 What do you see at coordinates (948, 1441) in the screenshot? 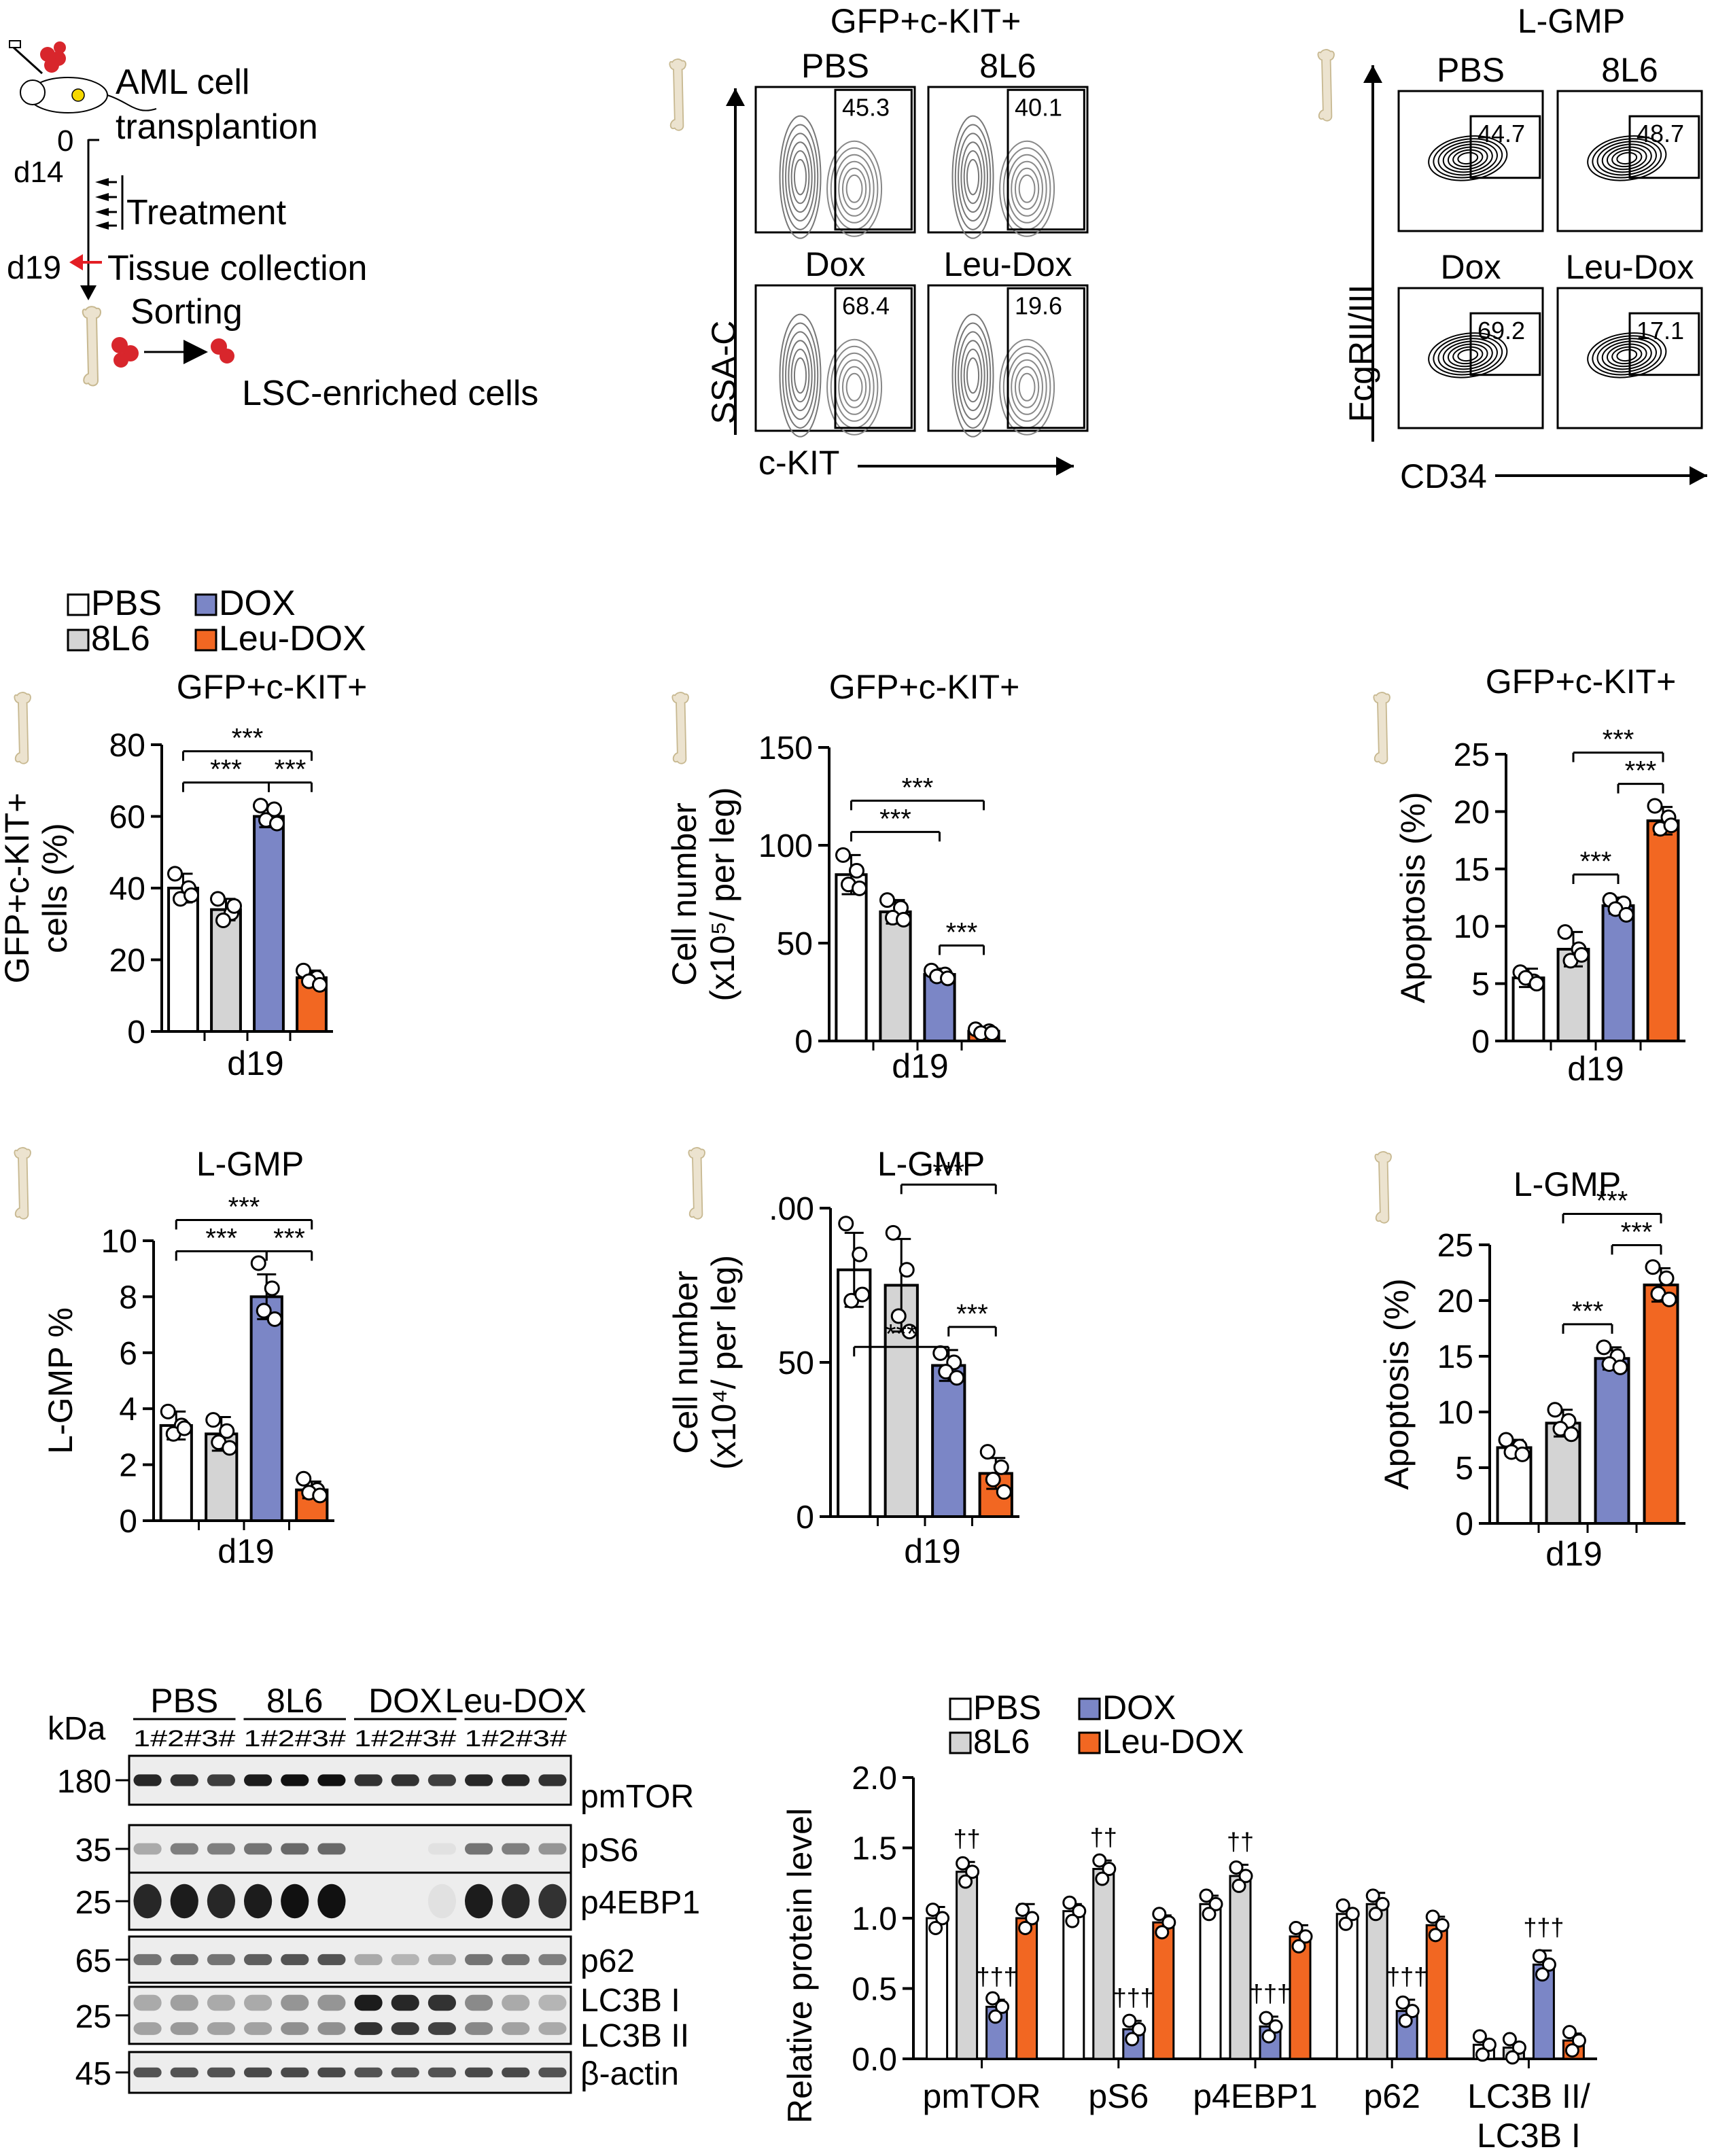
I see `bar-DOX` at bounding box center [948, 1441].